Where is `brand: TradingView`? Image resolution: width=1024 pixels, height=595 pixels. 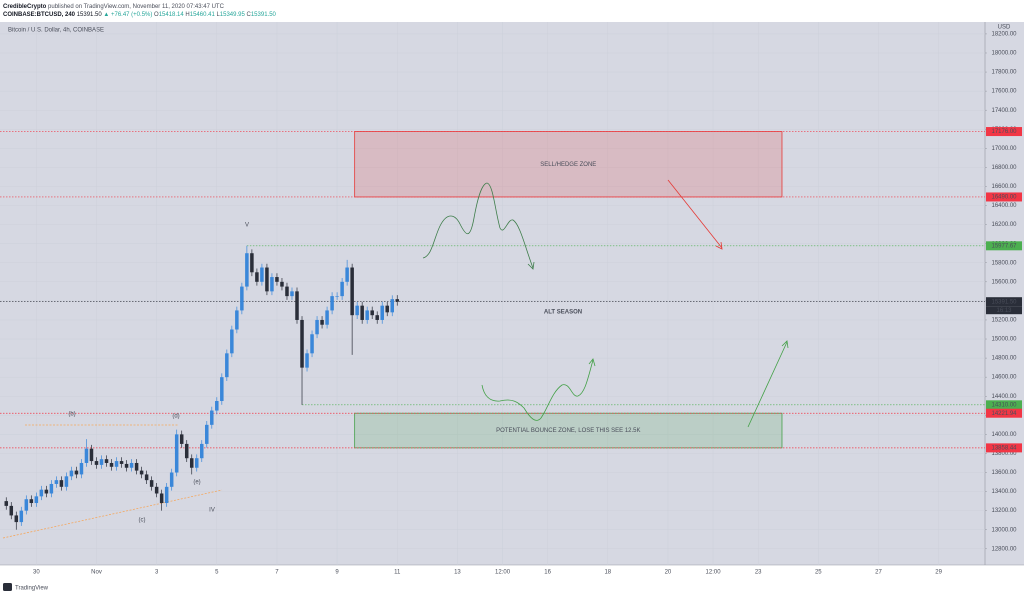
brand: TradingView is located at coordinates (32, 589).